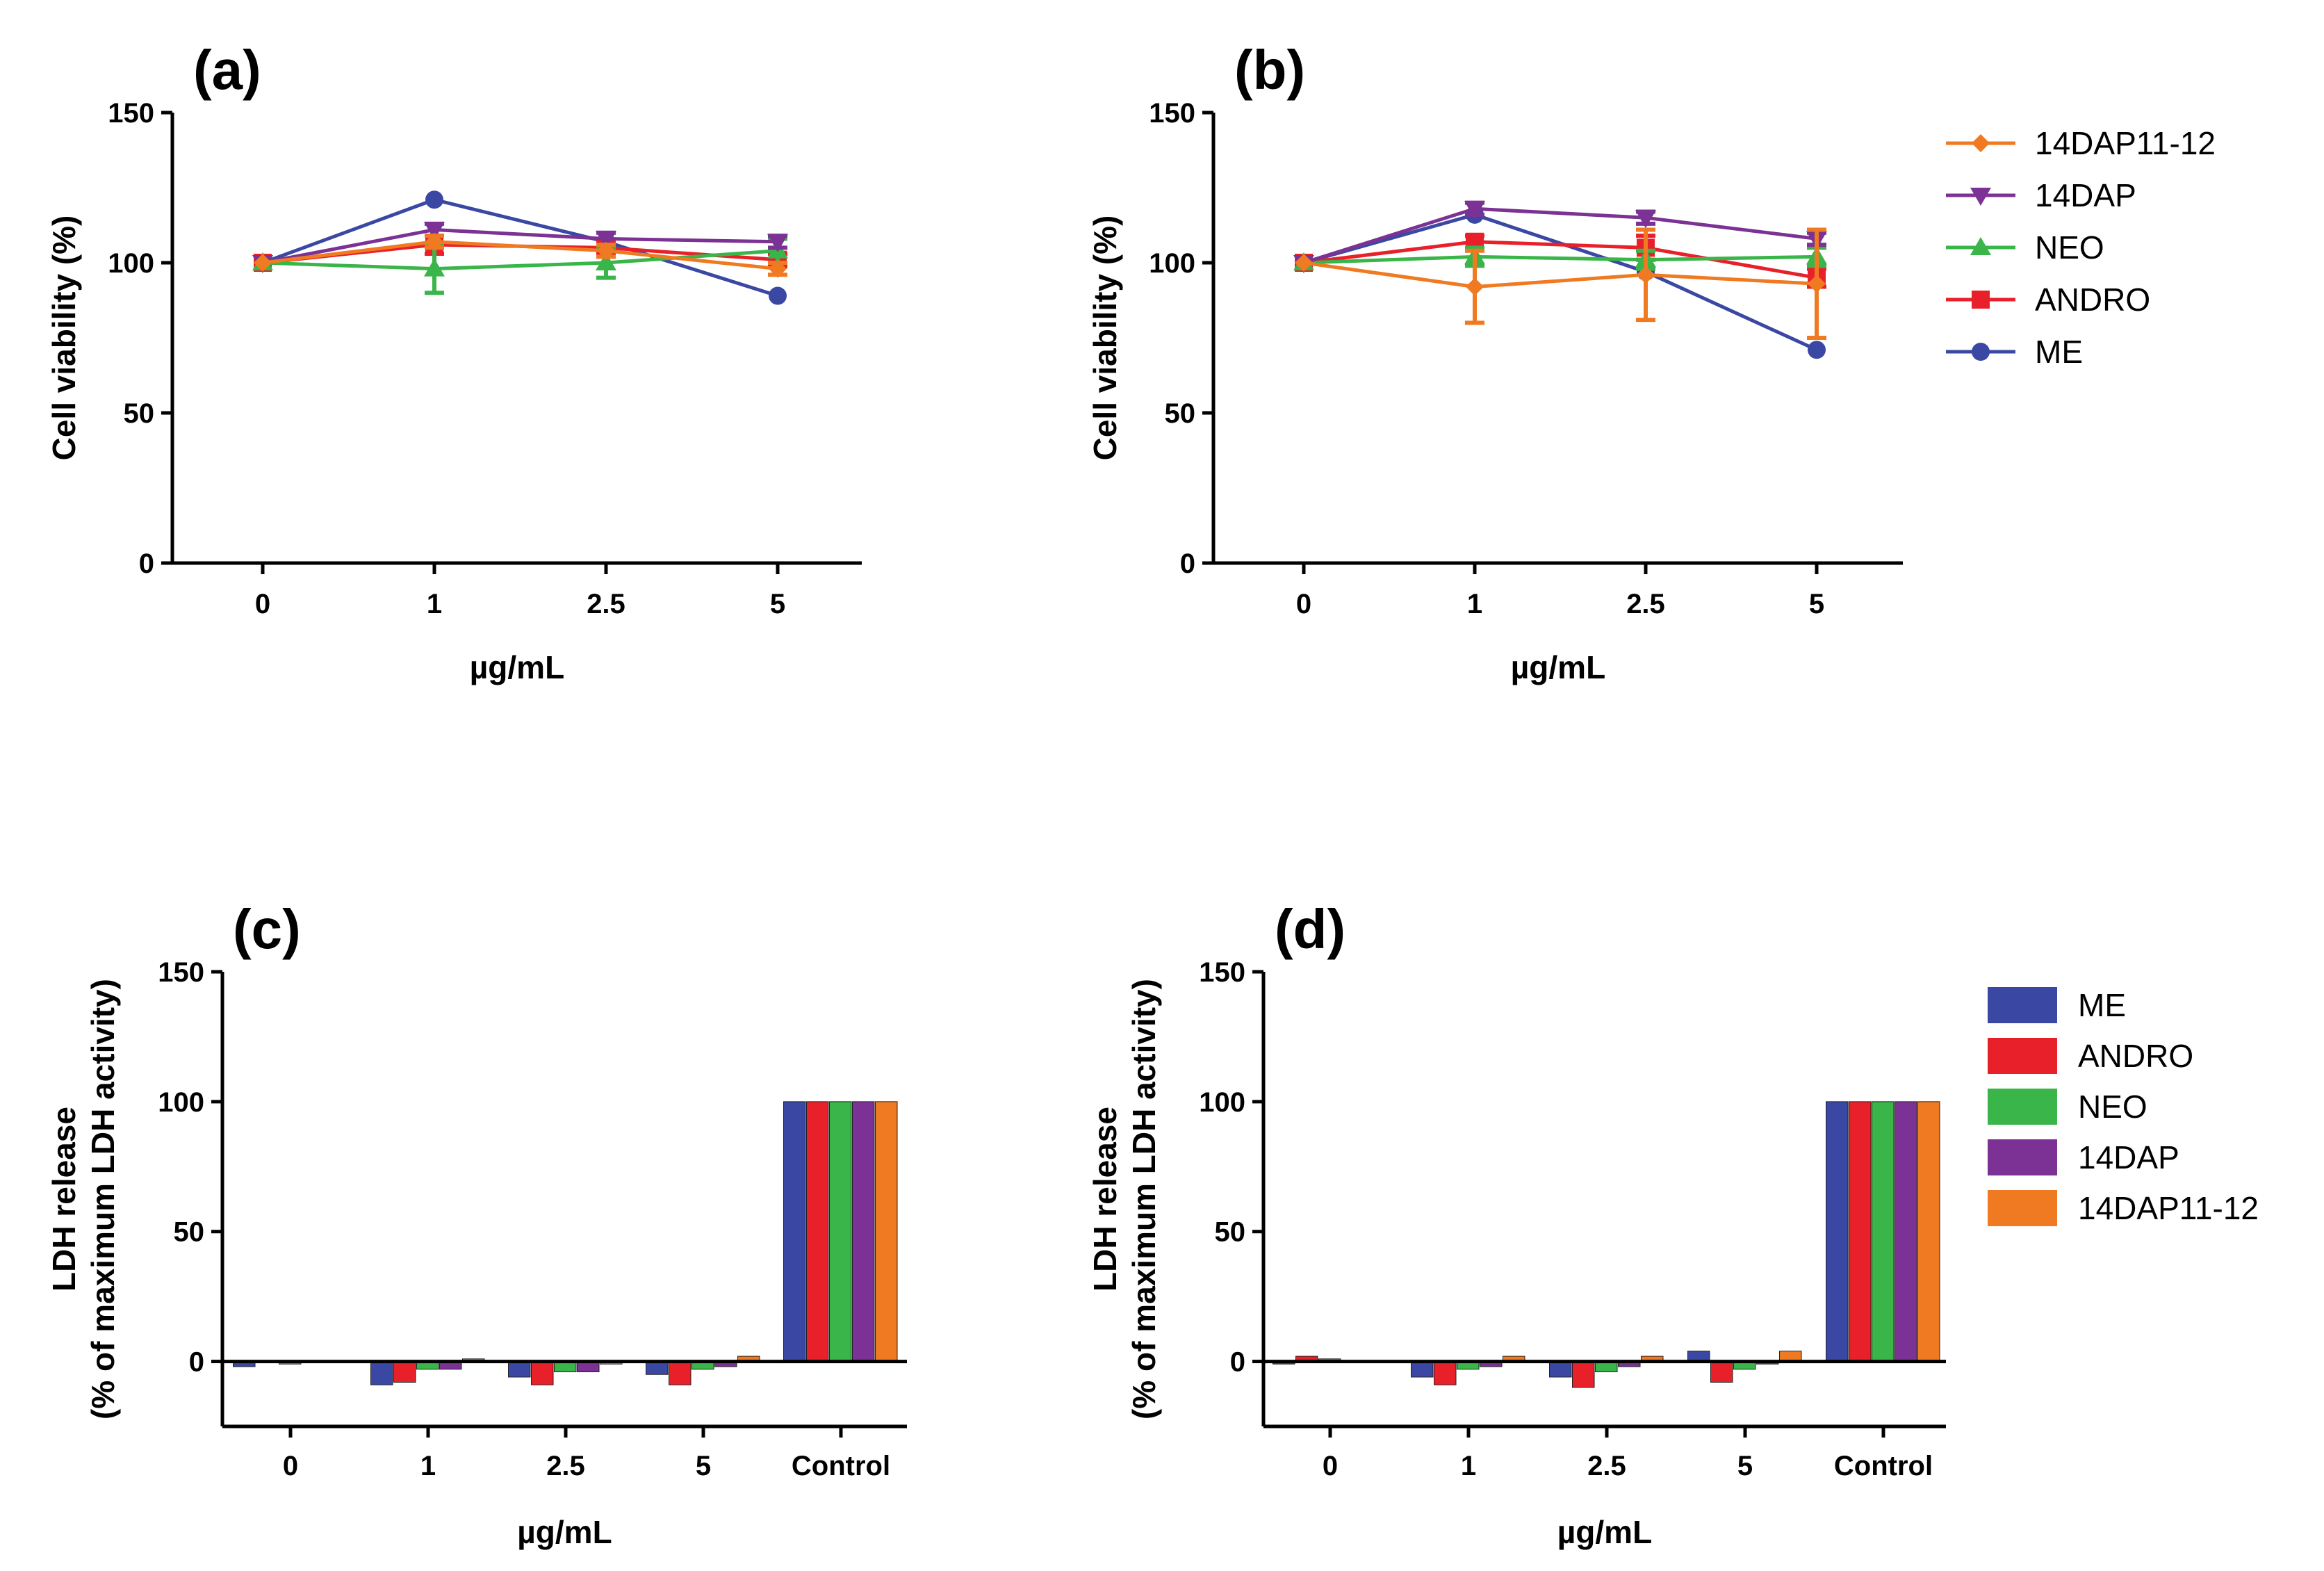 The width and height of the screenshot is (2324, 1571). What do you see at coordinates (2069, 247) in the screenshot?
I see `legend-label: NEO` at bounding box center [2069, 247].